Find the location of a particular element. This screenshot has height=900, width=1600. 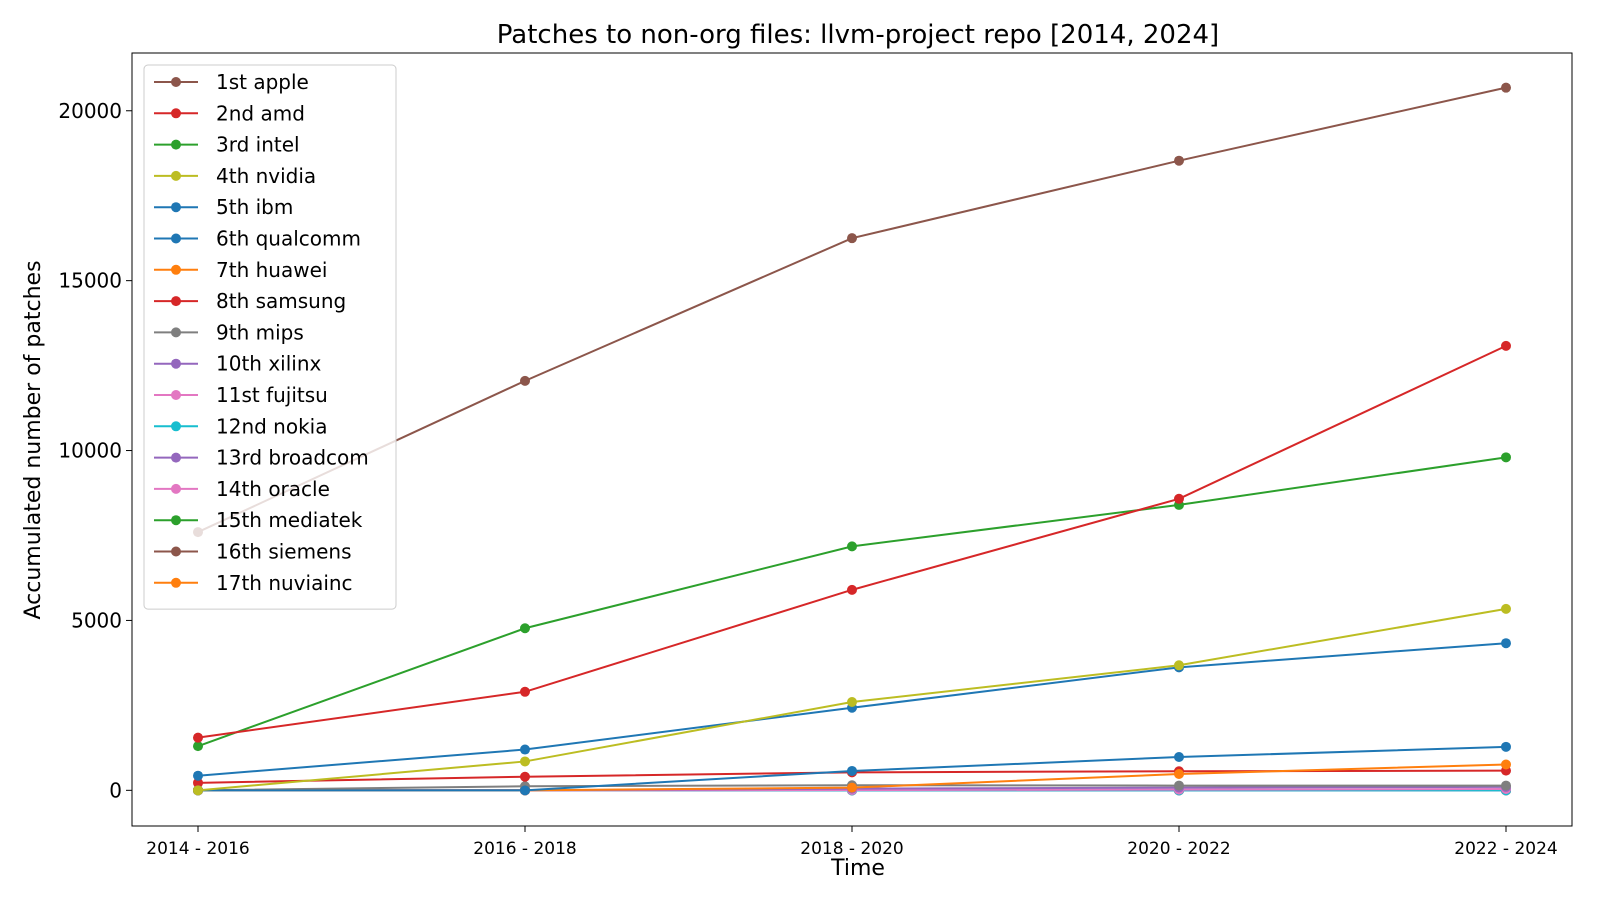

x-tick-label: 2014 - 2016 is located at coordinates (197, 849).